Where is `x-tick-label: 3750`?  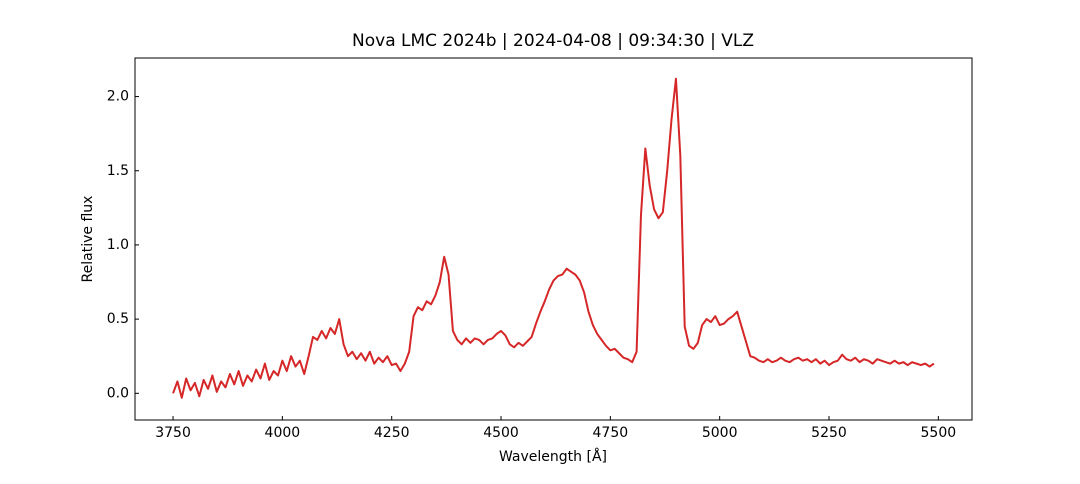 x-tick-label: 3750 is located at coordinates (173, 433).